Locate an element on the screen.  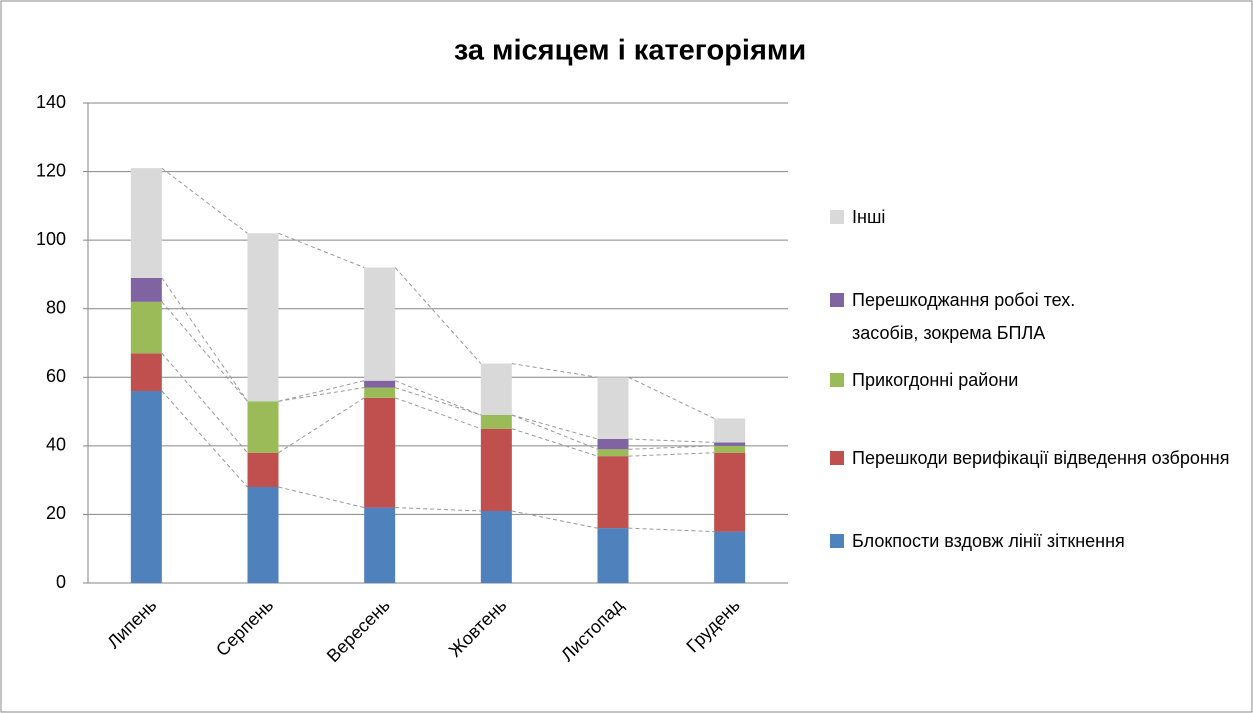
y-tick-label: 0 is located at coordinates (61, 582).